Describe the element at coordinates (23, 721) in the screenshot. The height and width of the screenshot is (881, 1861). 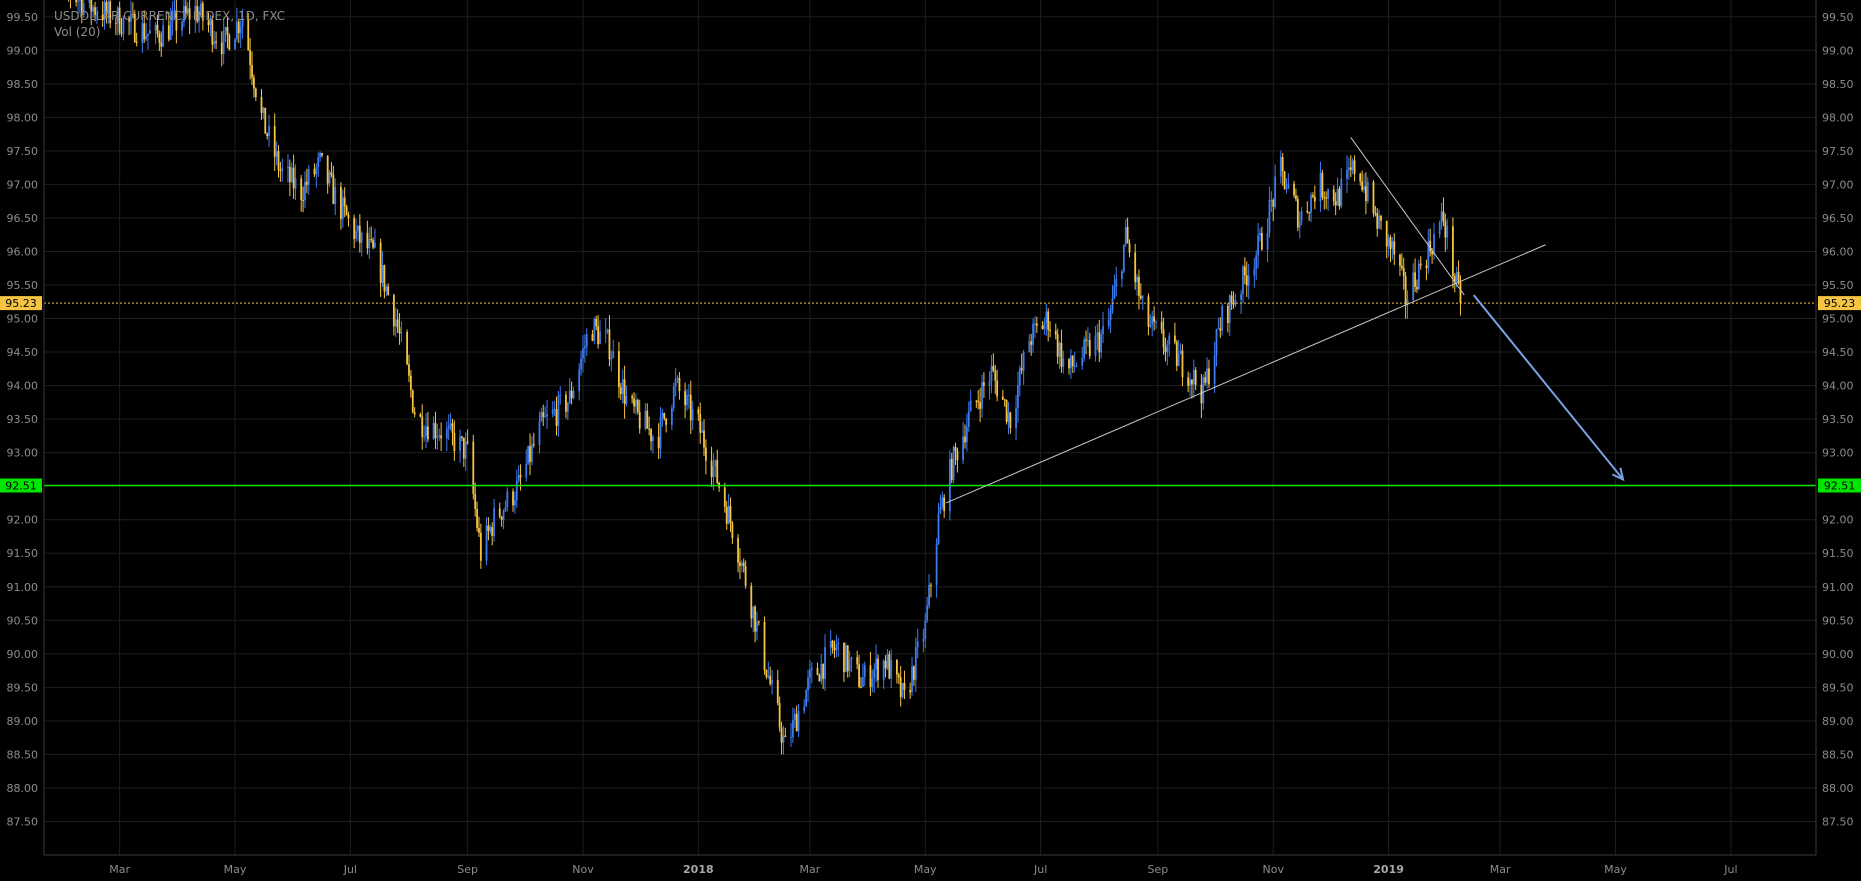
I see `y-tick-label-left: 89.00` at that location.